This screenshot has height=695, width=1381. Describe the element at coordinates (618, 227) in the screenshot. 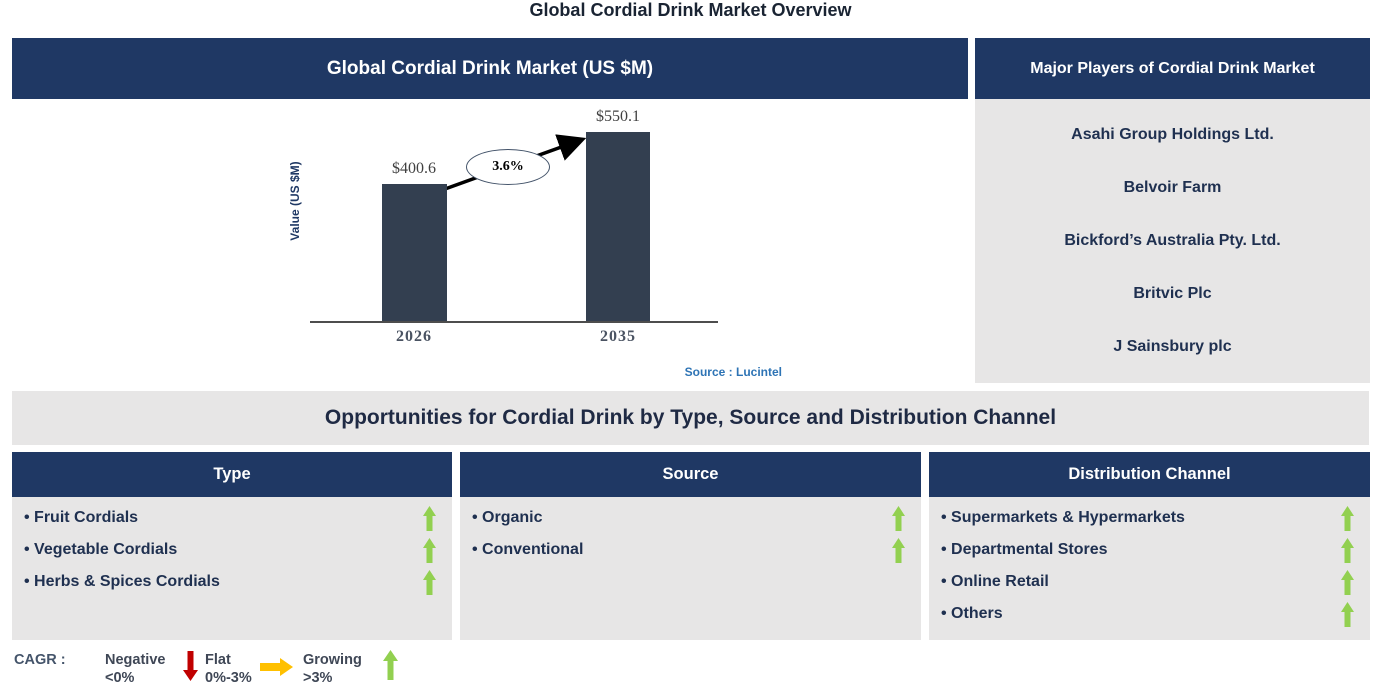

I see `bar-2035` at that location.